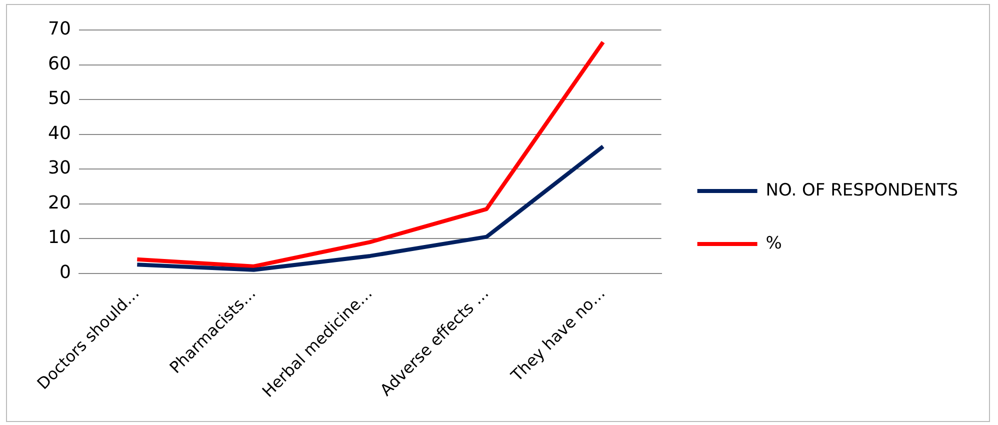 The width and height of the screenshot is (998, 425). What do you see at coordinates (59, 133) in the screenshot?
I see `y-tick-label: 40` at bounding box center [59, 133].